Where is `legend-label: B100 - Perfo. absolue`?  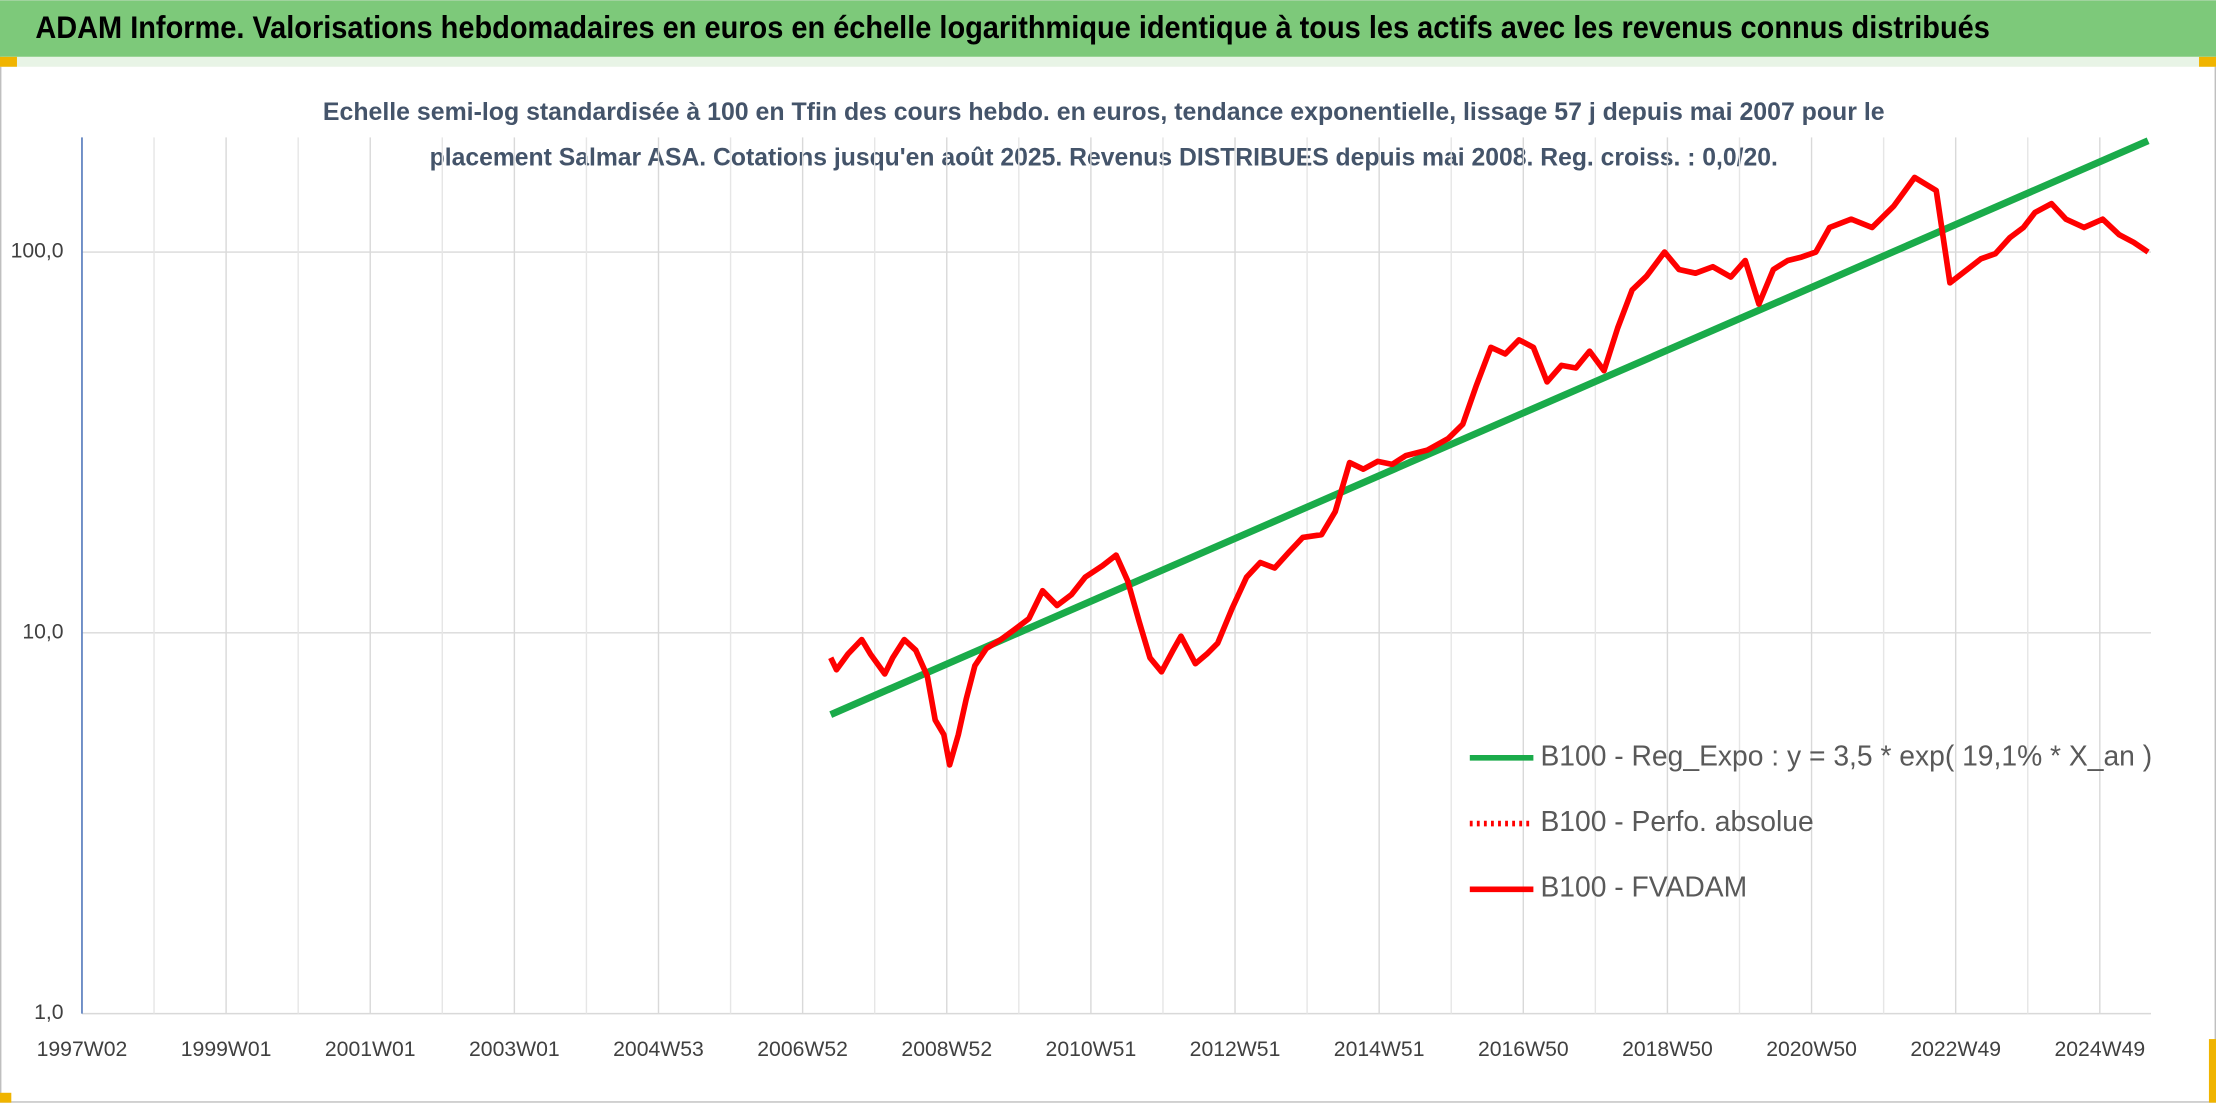 legend-label: B100 - Perfo. absolue is located at coordinates (1676, 821).